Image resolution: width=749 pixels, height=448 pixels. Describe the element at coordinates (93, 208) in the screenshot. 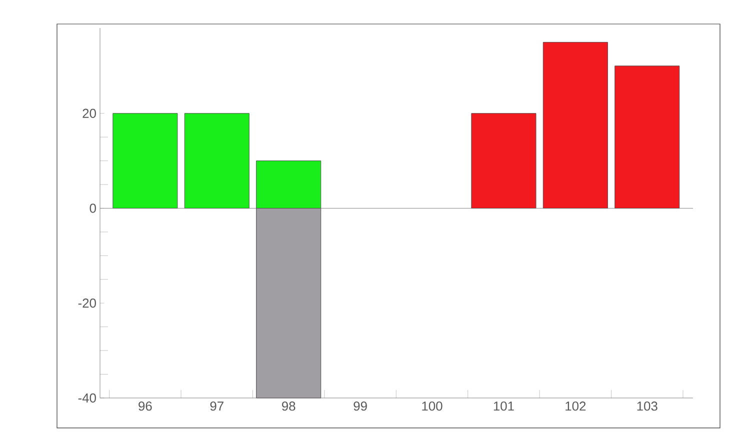

I see `y-tick-label: 0` at that location.